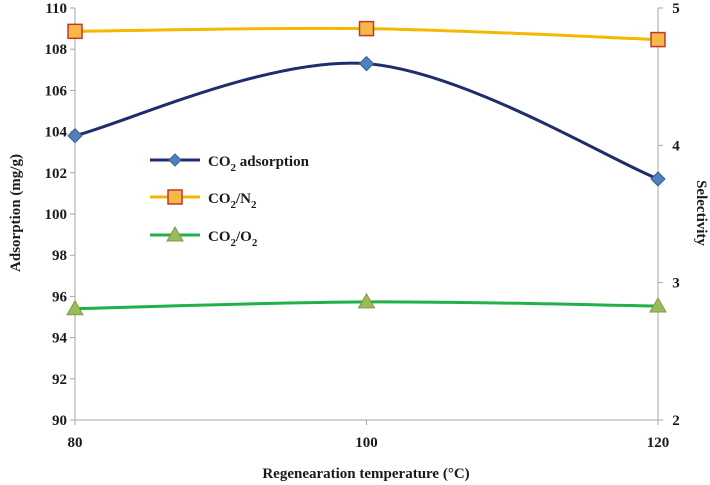 This screenshot has height=485, width=710. Describe the element at coordinates (75, 443) in the screenshot. I see `x-tick-label: 80` at that location.